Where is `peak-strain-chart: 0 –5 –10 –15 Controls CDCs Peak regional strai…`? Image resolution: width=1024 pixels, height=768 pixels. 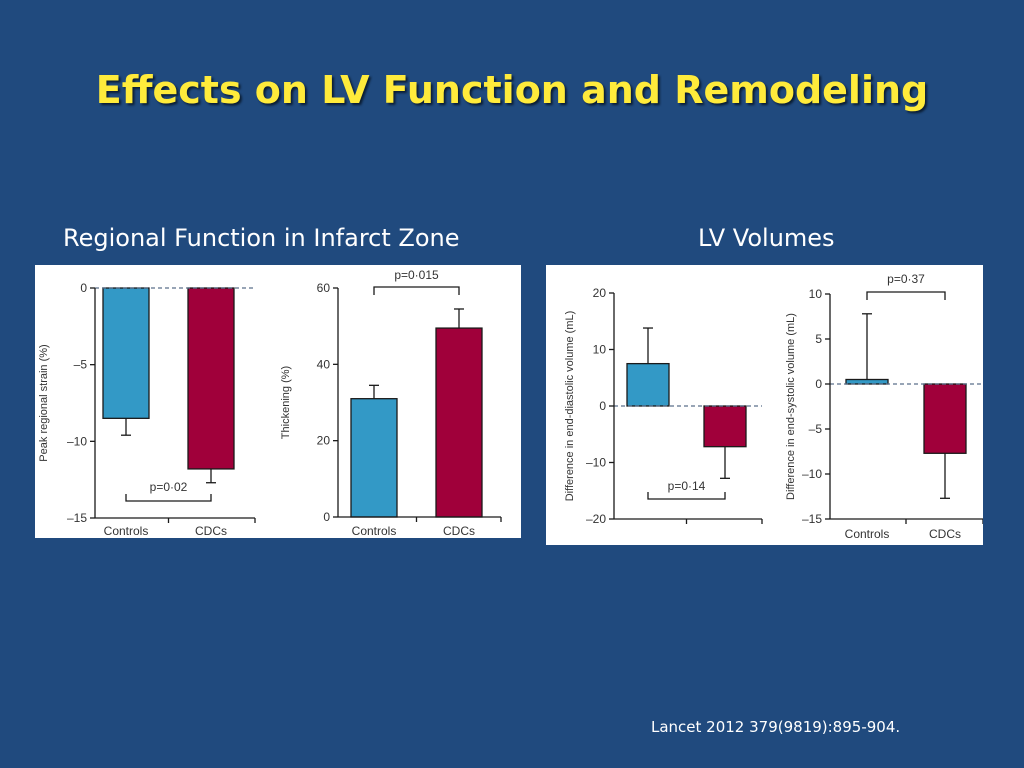 peak-strain-chart: 0 –5 –10 –15 Controls CDCs Peak regional strai… is located at coordinates (147, 409).